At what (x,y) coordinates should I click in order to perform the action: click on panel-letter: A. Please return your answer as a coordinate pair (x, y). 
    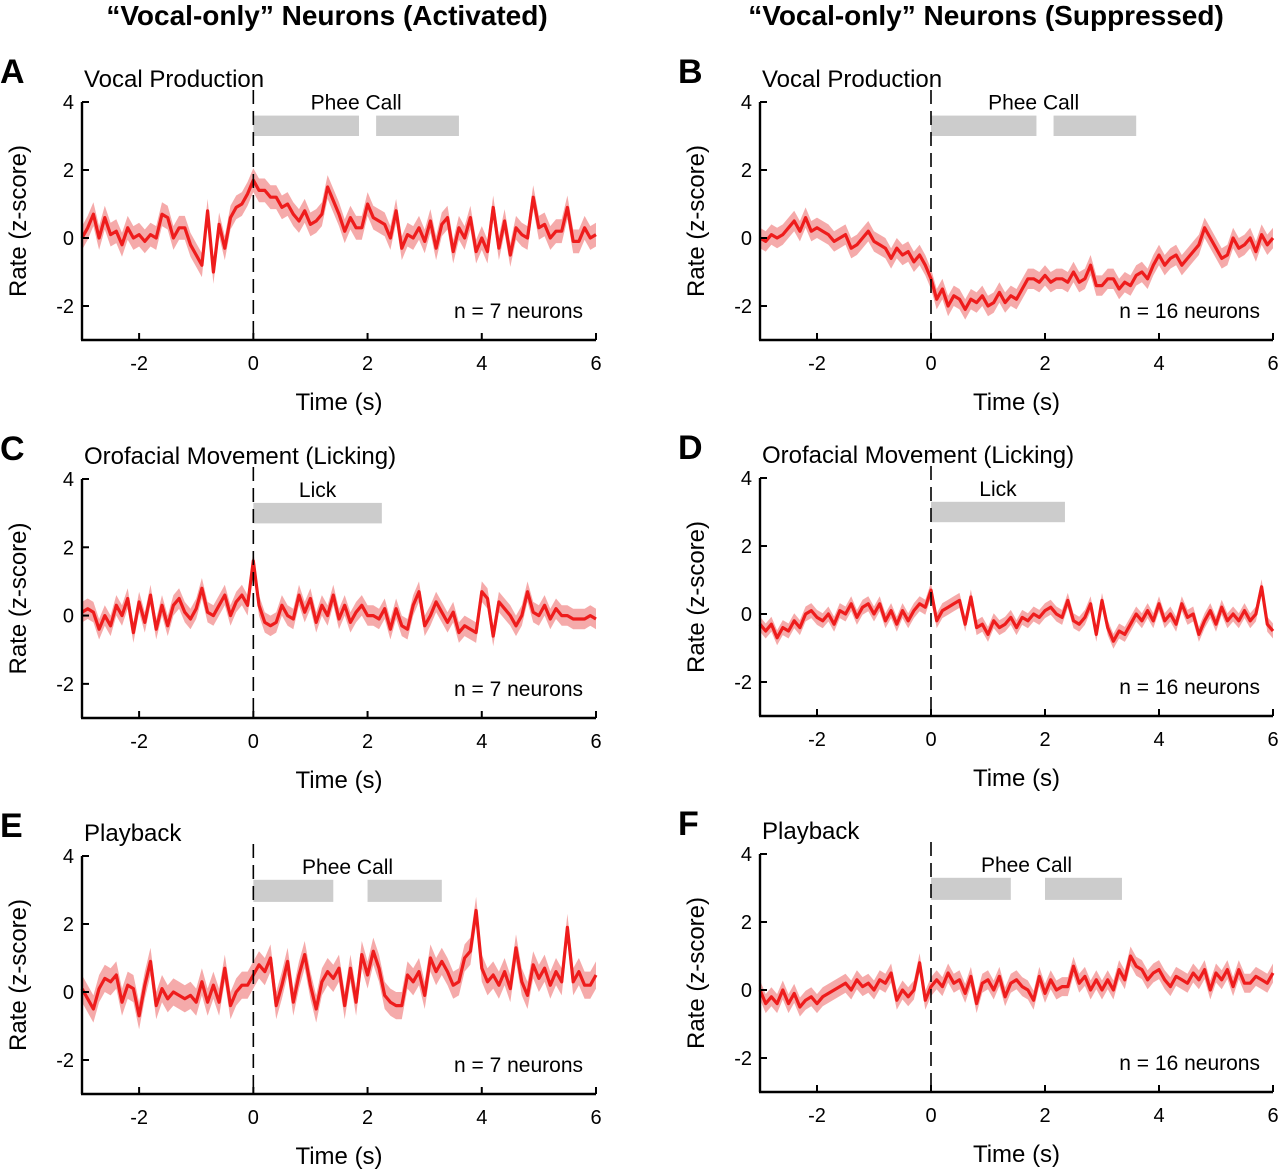
    Looking at the image, I should click on (12, 72).